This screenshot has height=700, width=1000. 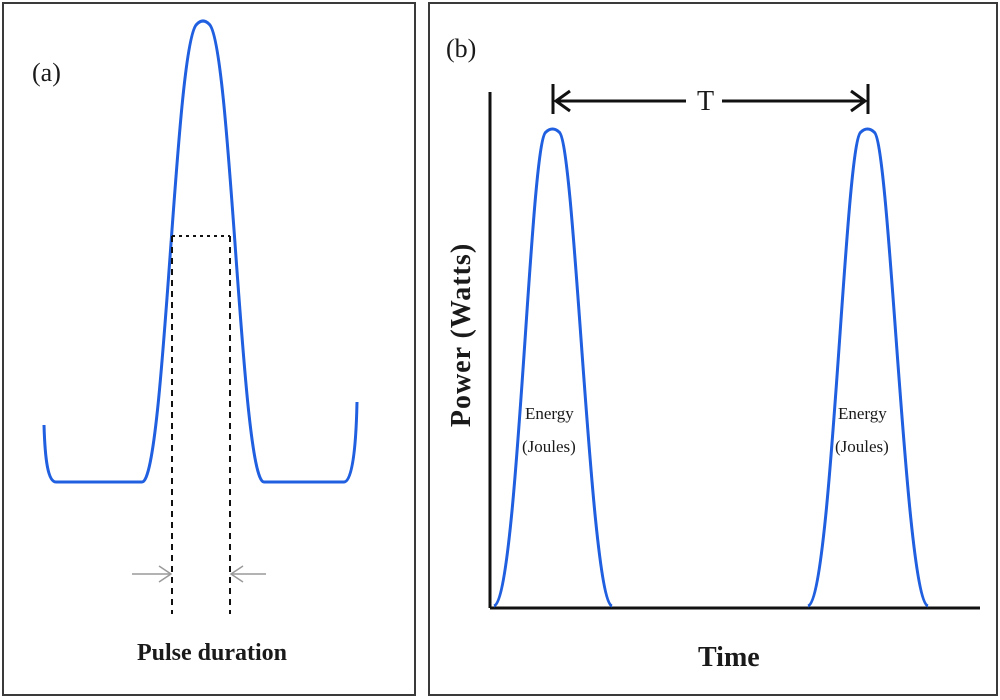 I want to click on pulse-curve-b2, so click(x=868, y=367).